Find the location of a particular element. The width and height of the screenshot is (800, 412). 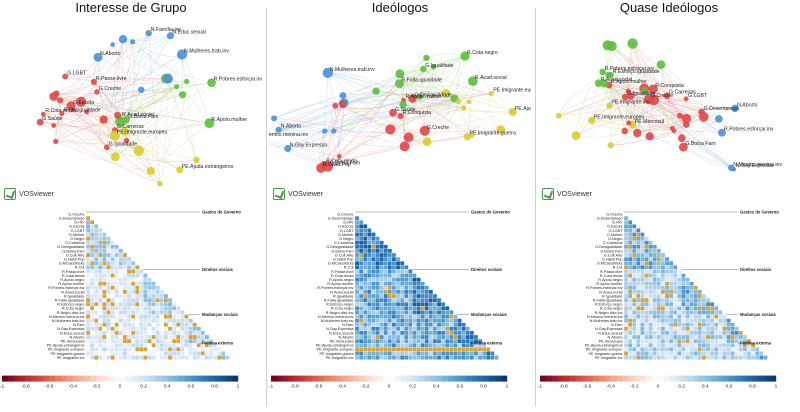

variable-label: R.Apoio.negro is located at coordinates (341, 280).